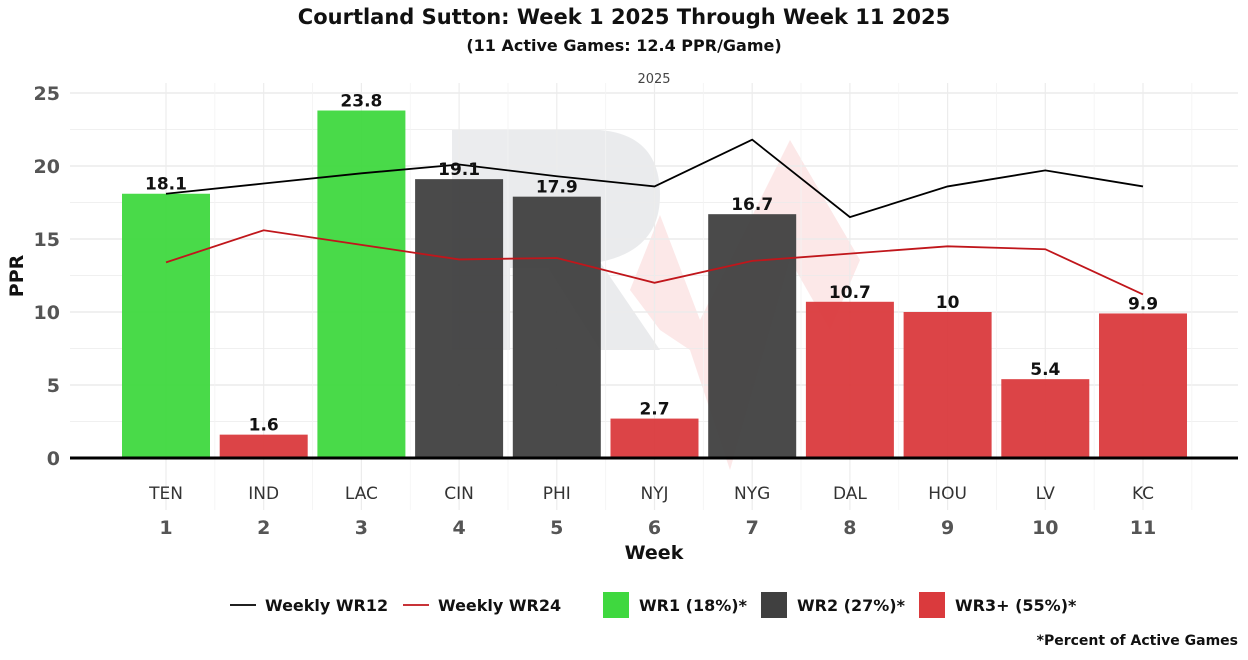  Describe the element at coordinates (850, 494) in the screenshot. I see `opponent-label-week-8: DAL` at that location.